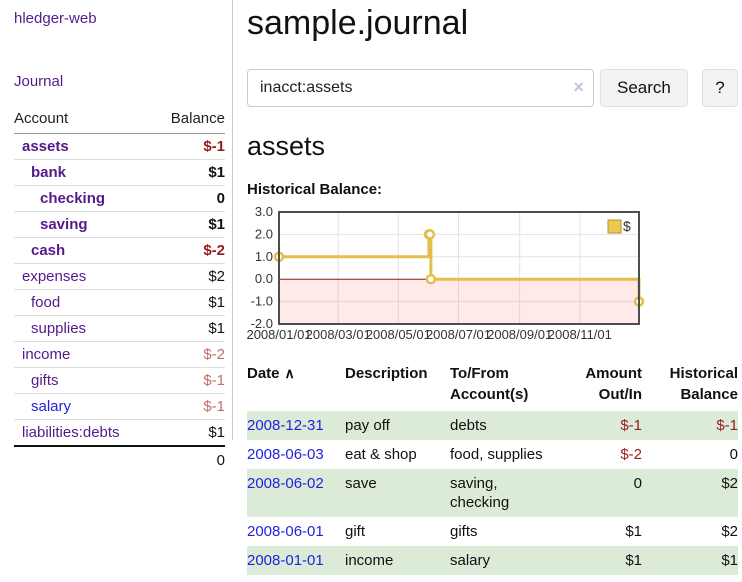  Describe the element at coordinates (338, 334) in the screenshot. I see `x-tick-label: 2008/03/01` at that location.